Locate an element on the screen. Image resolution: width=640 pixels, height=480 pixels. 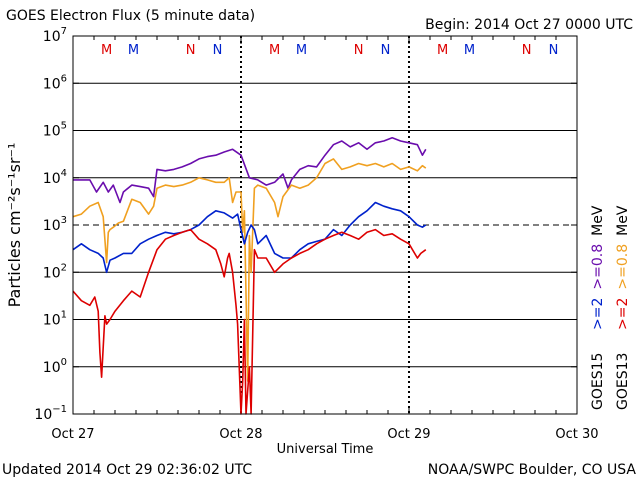
x-tick-label: Oct 29 is located at coordinates (408, 434).